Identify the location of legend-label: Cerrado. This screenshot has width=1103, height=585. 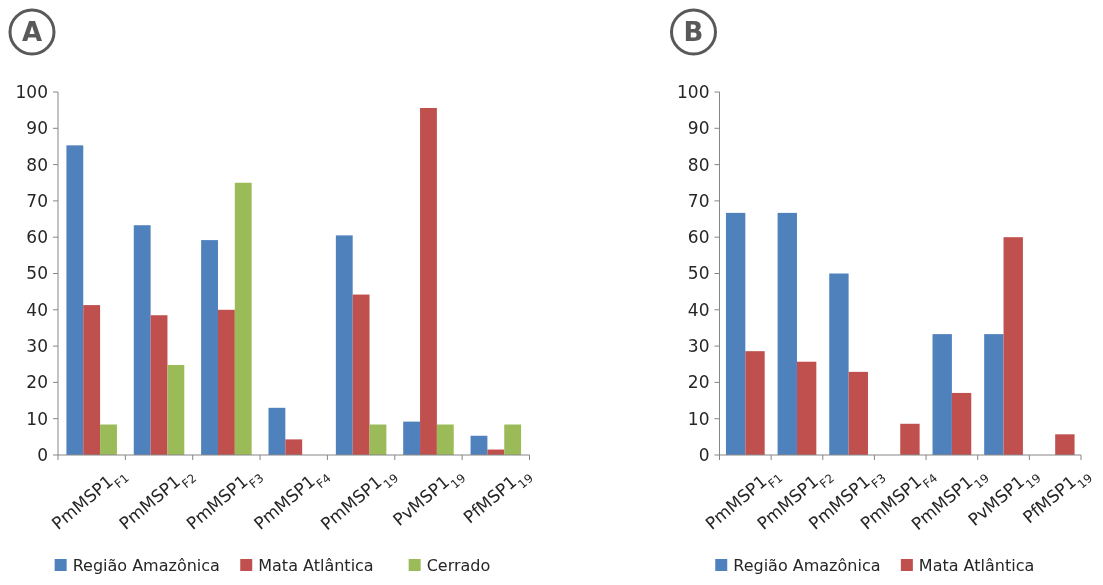
(458, 565).